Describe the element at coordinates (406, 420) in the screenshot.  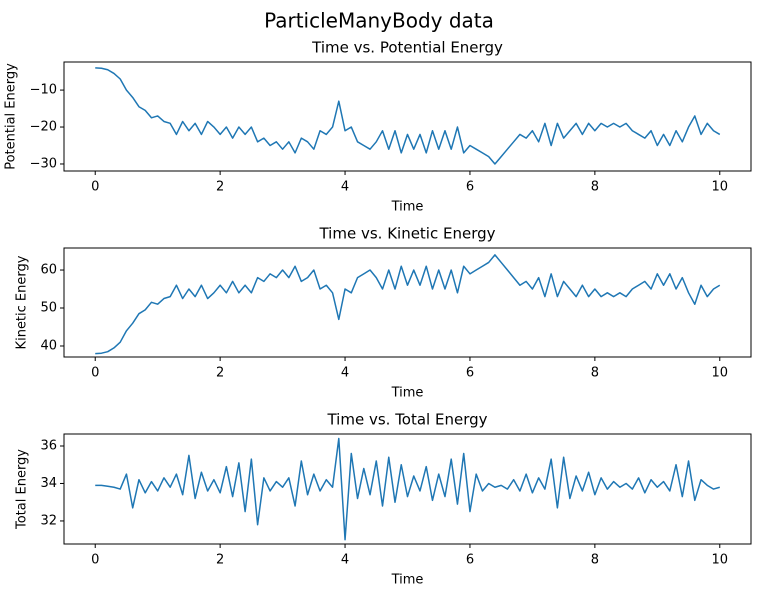
I see `axes-title: Time vs. Total Energy` at that location.